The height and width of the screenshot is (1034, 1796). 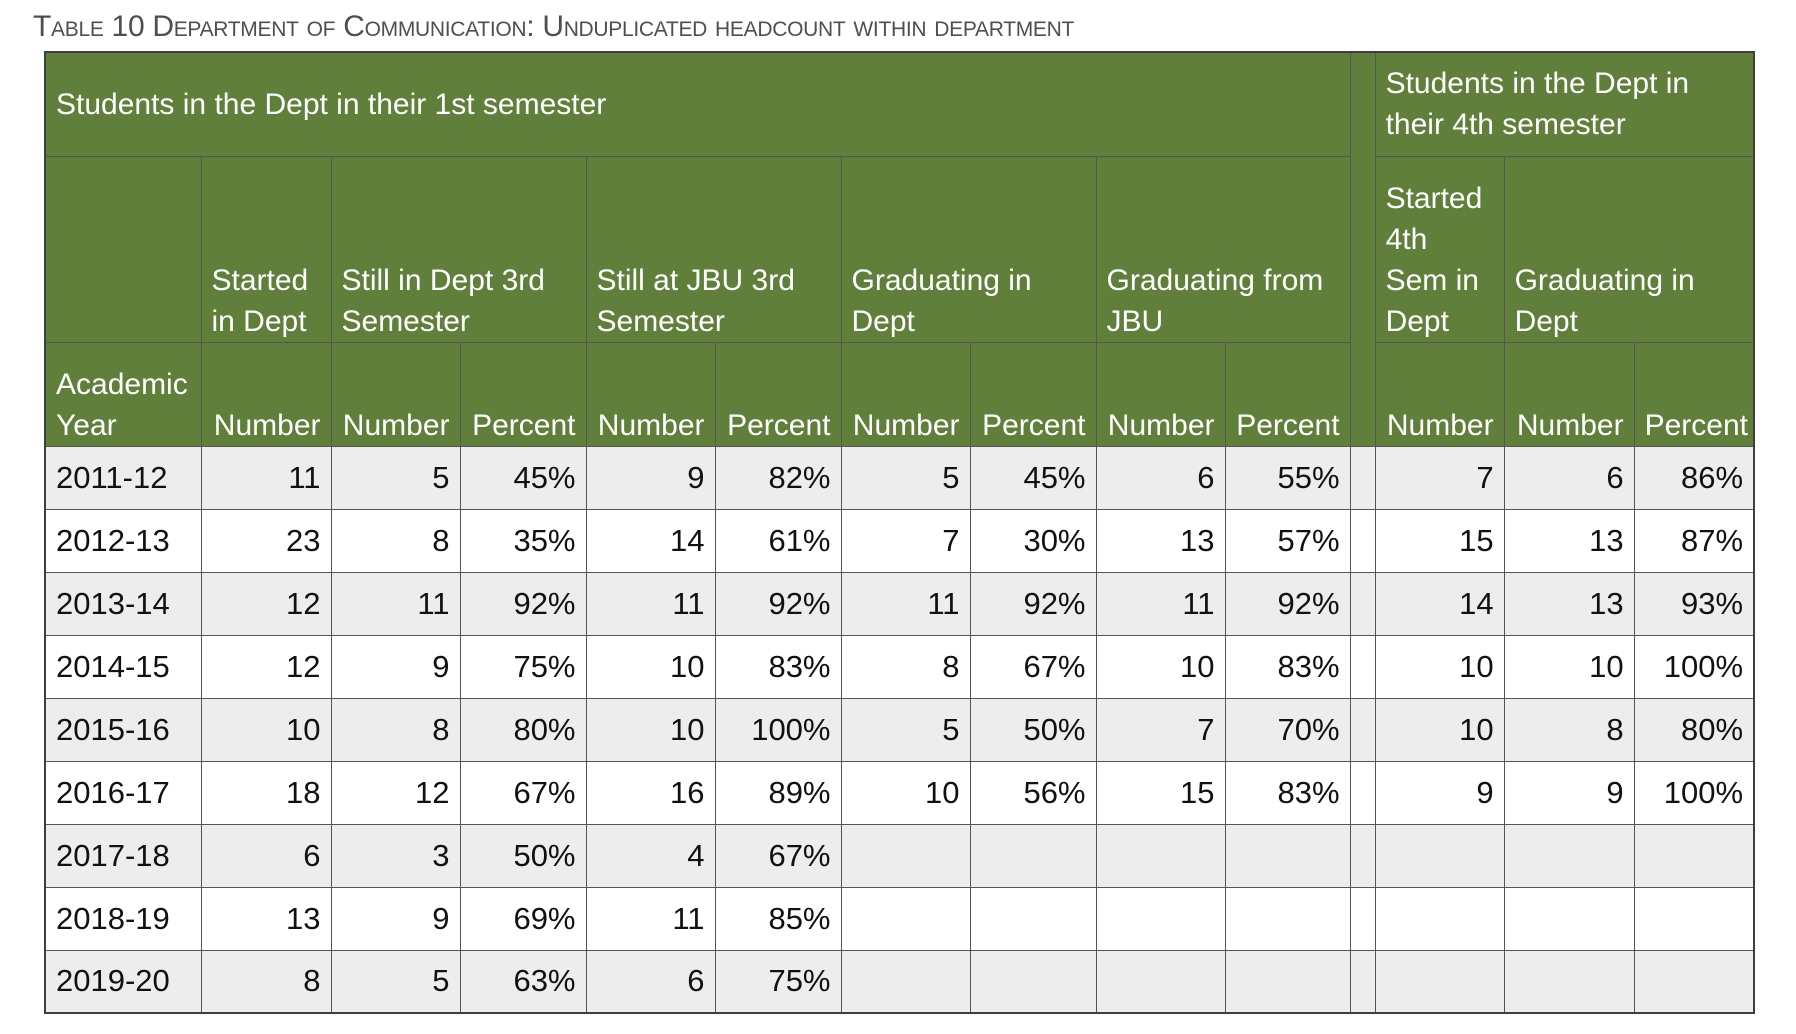 What do you see at coordinates (123, 918) in the screenshot?
I see `academic-year-cell: 2018-19` at bounding box center [123, 918].